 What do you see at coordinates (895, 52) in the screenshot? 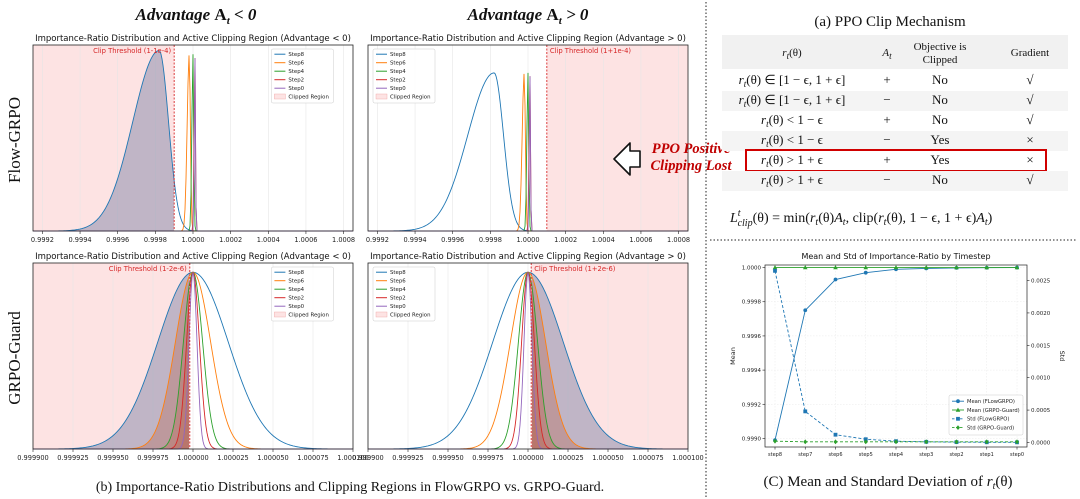
I see `table-header-band` at bounding box center [895, 52].